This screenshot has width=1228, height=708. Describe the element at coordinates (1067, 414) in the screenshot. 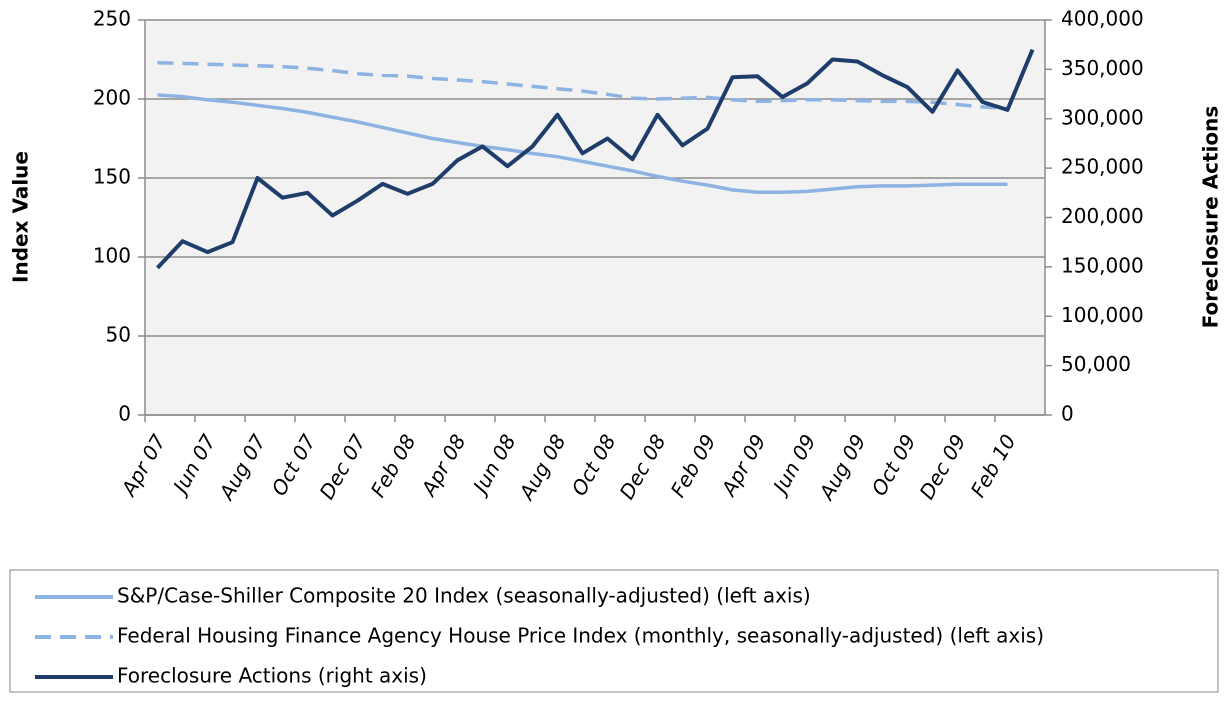

I see `y2-tick-label: 0` at that location.